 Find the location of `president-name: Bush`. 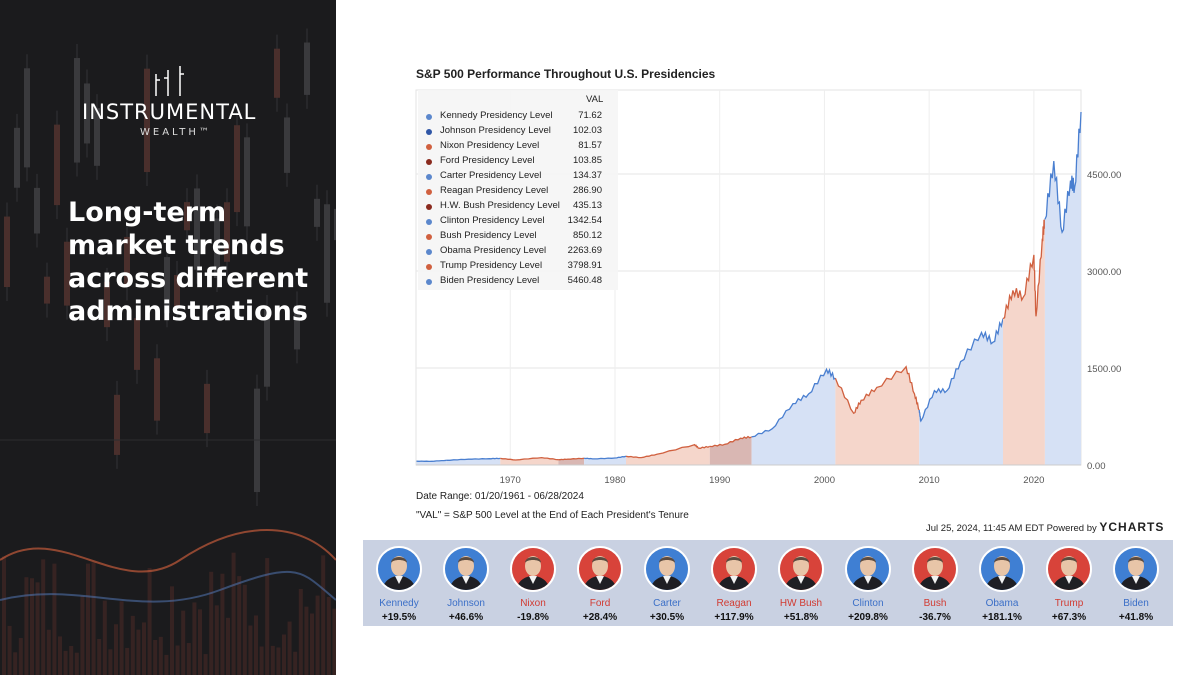

president-name: Bush is located at coordinates (935, 603).